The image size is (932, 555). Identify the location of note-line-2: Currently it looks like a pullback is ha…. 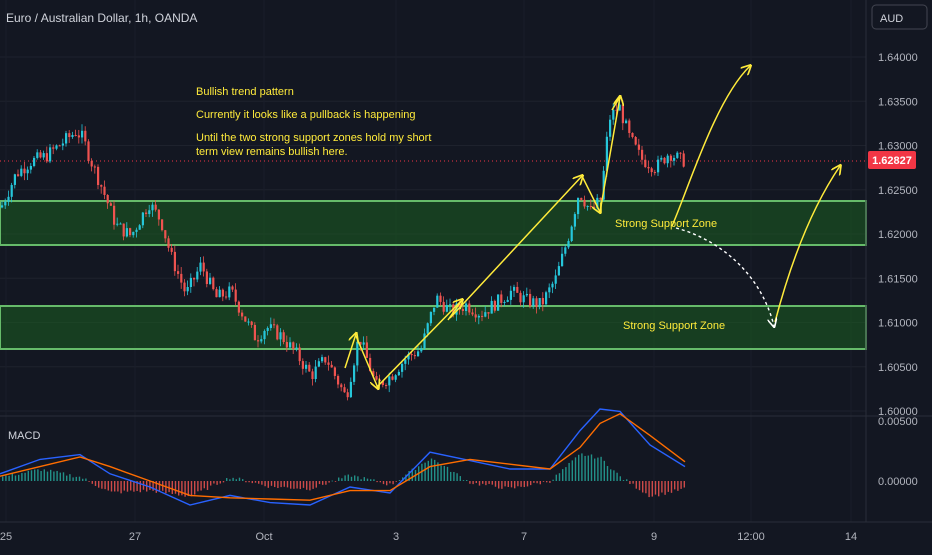
(306, 115).